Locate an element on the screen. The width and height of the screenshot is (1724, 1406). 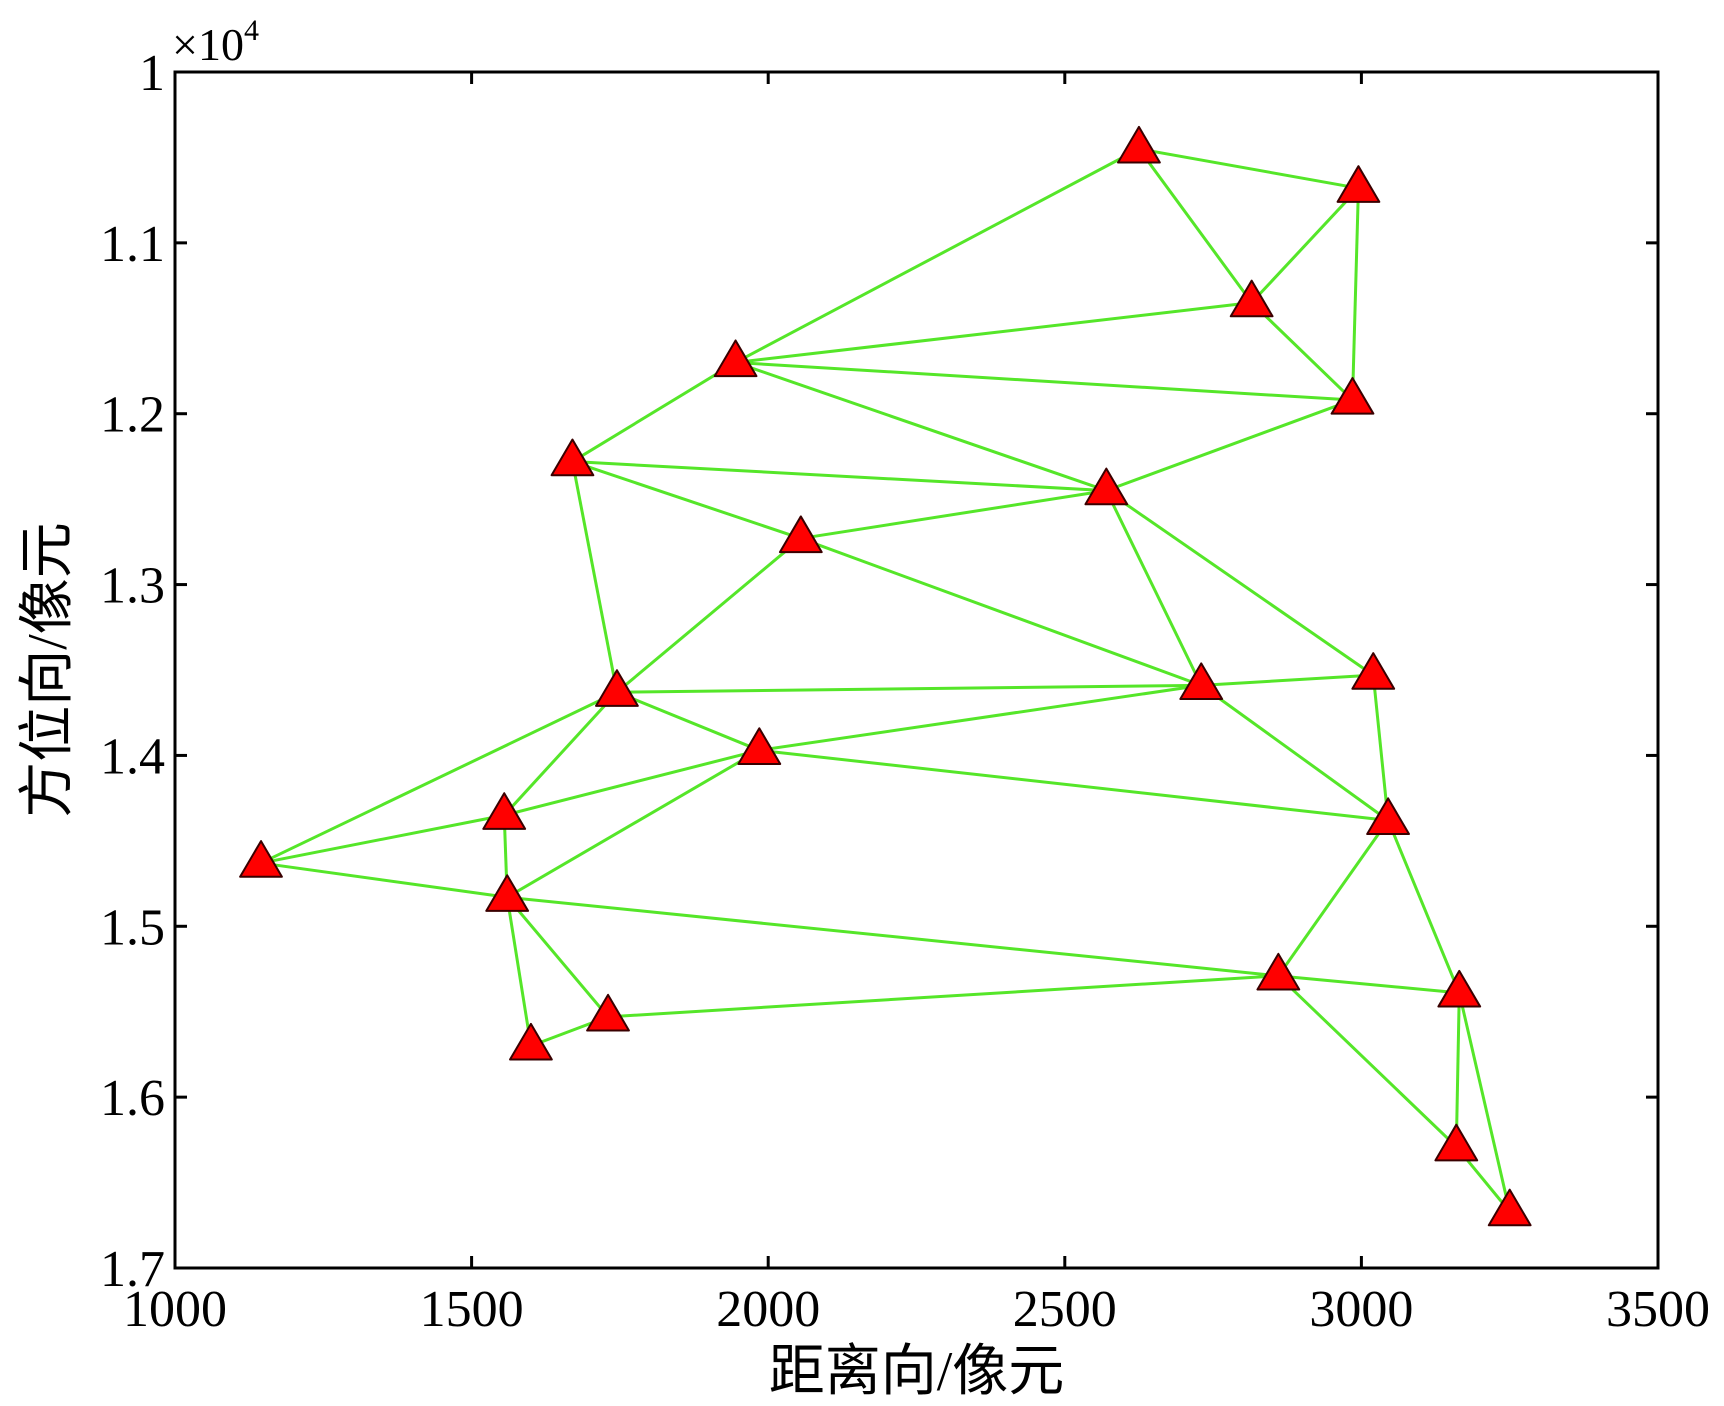
y-tick-label-6: 1.6 is located at coordinates (132, 1098).